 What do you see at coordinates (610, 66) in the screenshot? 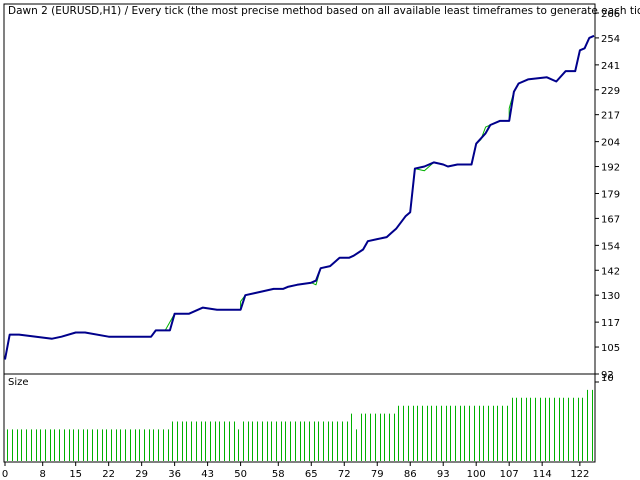
I see `y-tick-label: 241` at bounding box center [610, 66].